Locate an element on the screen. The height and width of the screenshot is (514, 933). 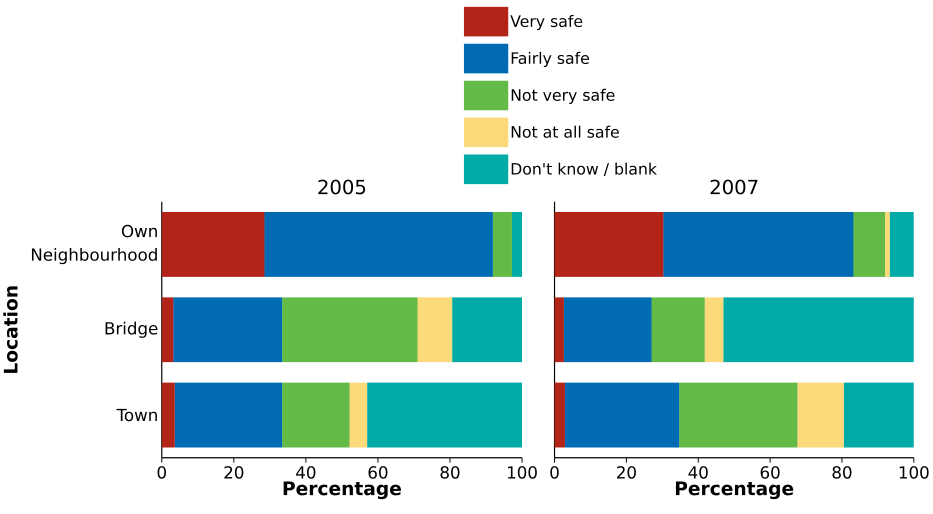
y-tick-label: Bridge is located at coordinates (132, 330).